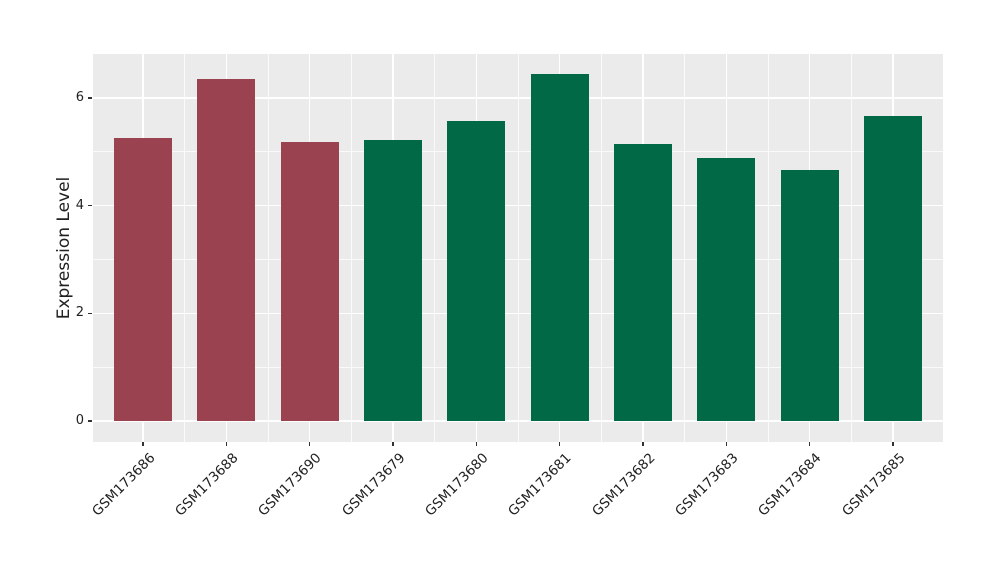  Describe the element at coordinates (726, 289) in the screenshot. I see `bar-GSM173683` at that location.